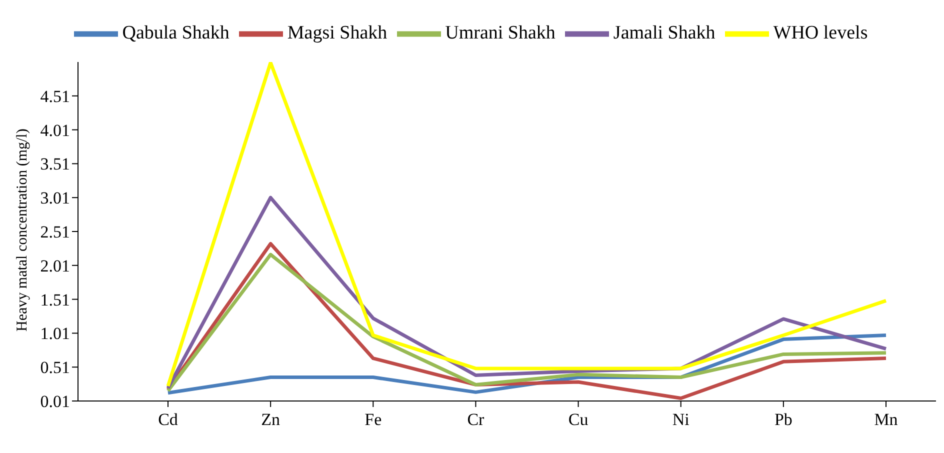 The height and width of the screenshot is (453, 944). What do you see at coordinates (500, 33) in the screenshot?
I see `legend-label: Umrani Shakh` at bounding box center [500, 33].